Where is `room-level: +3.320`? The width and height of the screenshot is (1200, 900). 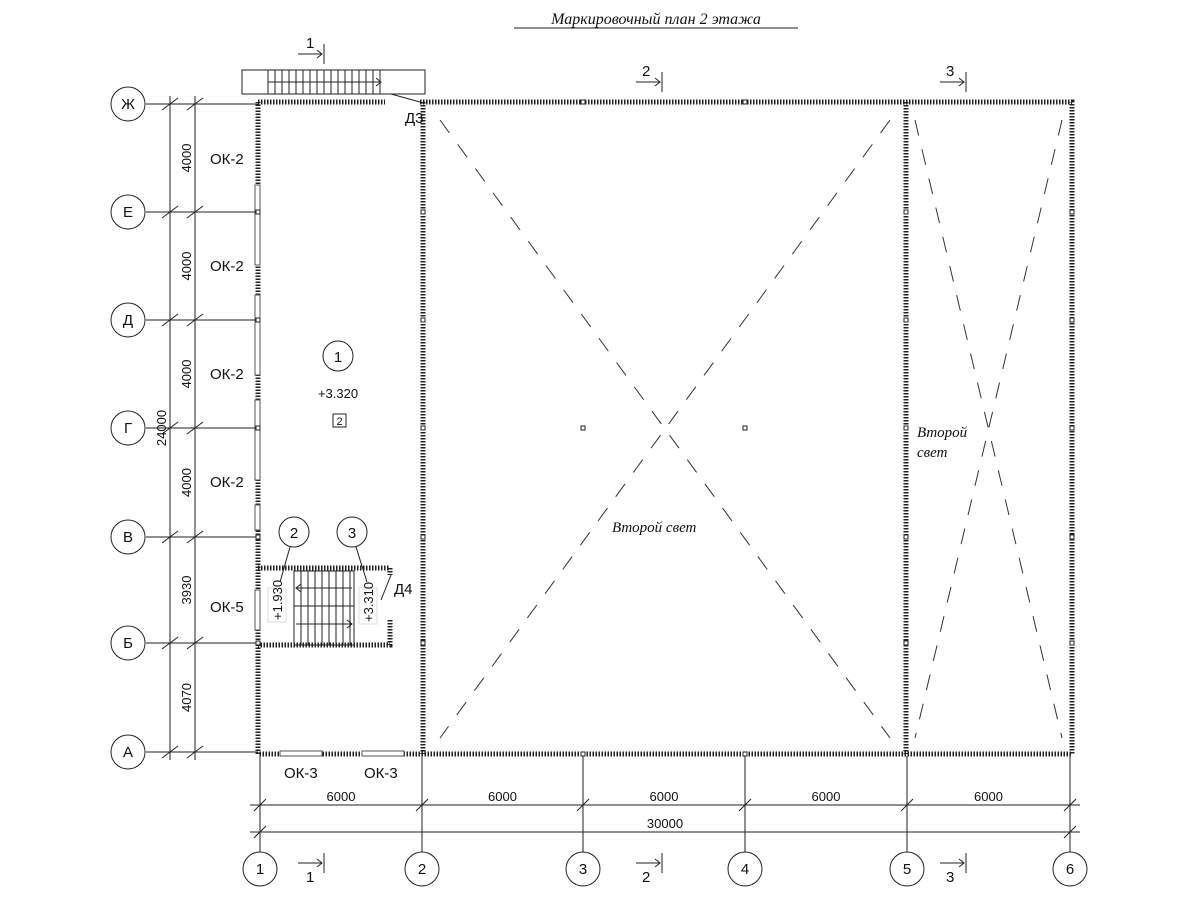 room-level: +3.320 is located at coordinates (338, 393).